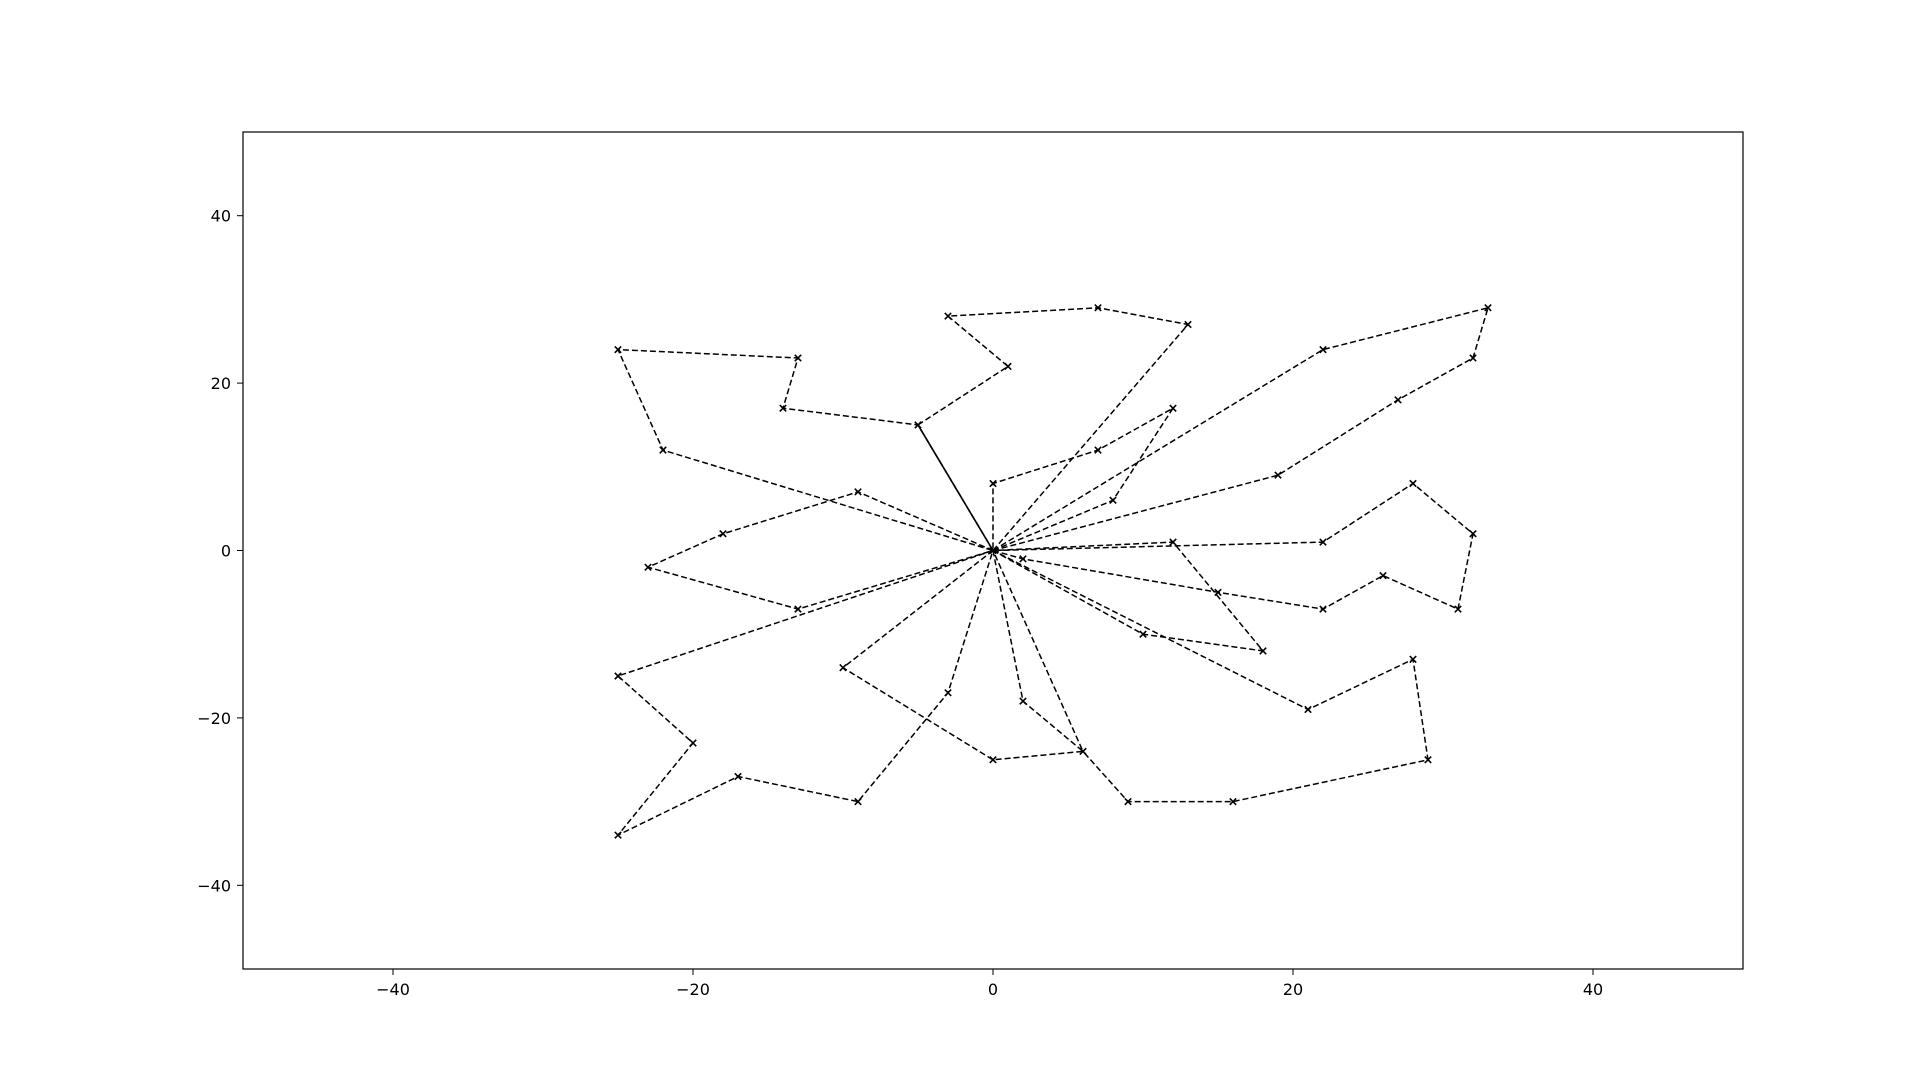 The image size is (1920, 1080). I want to click on y-tick-label: −40, so click(214, 885).